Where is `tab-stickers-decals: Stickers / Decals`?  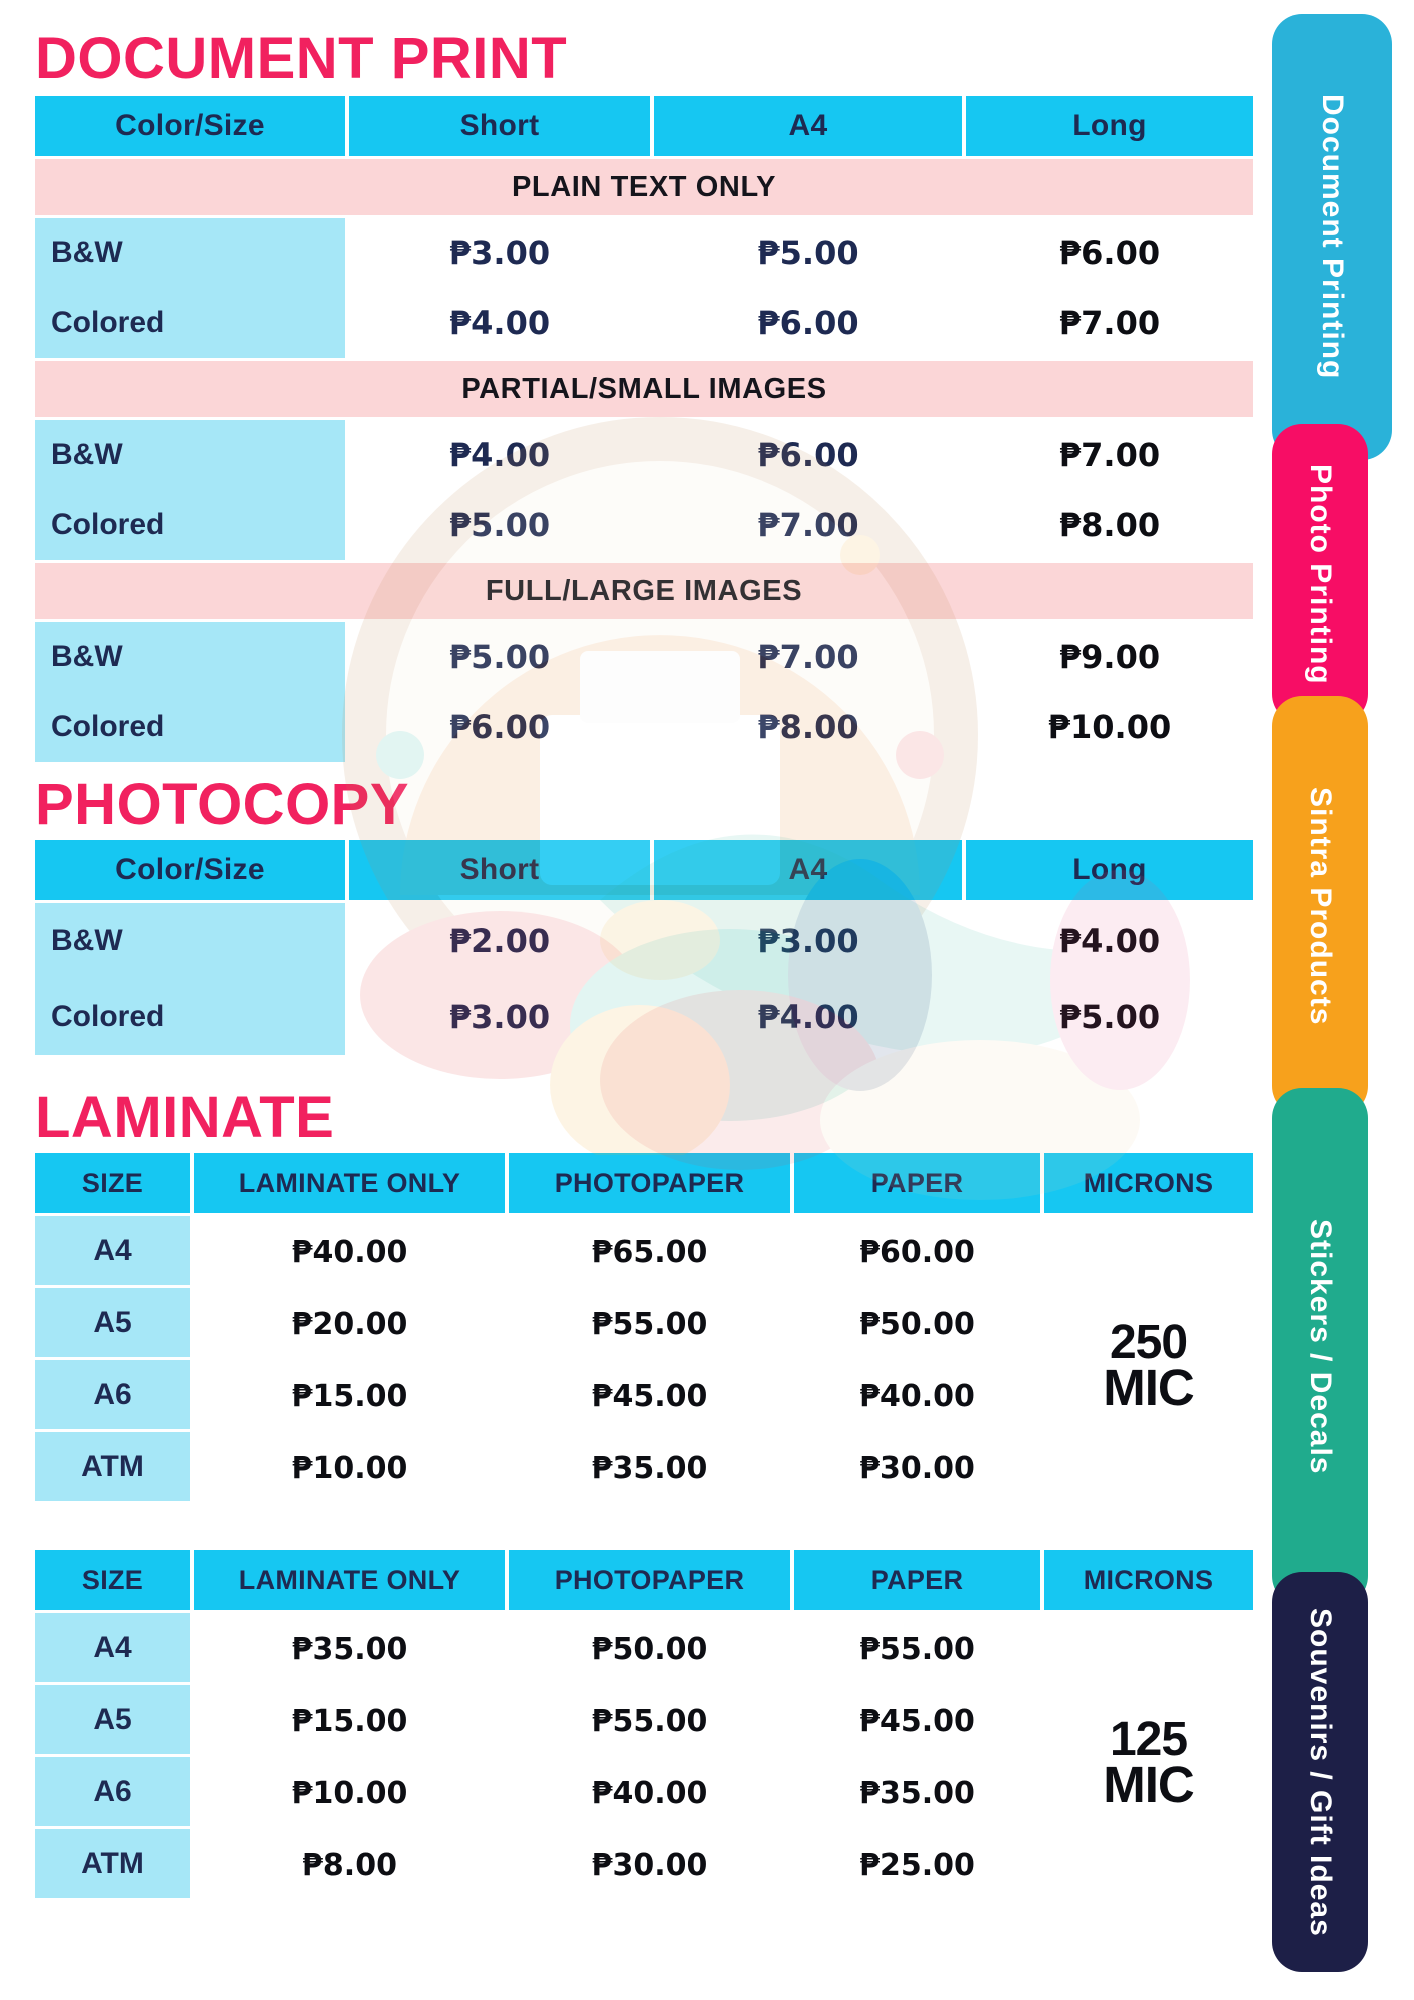 tab-stickers-decals: Stickers / Decals is located at coordinates (1320, 1347).